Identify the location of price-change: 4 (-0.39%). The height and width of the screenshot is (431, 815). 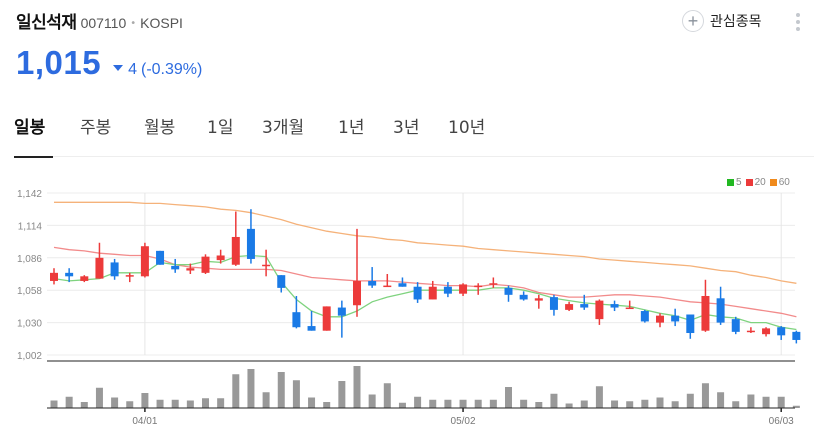
(157, 70).